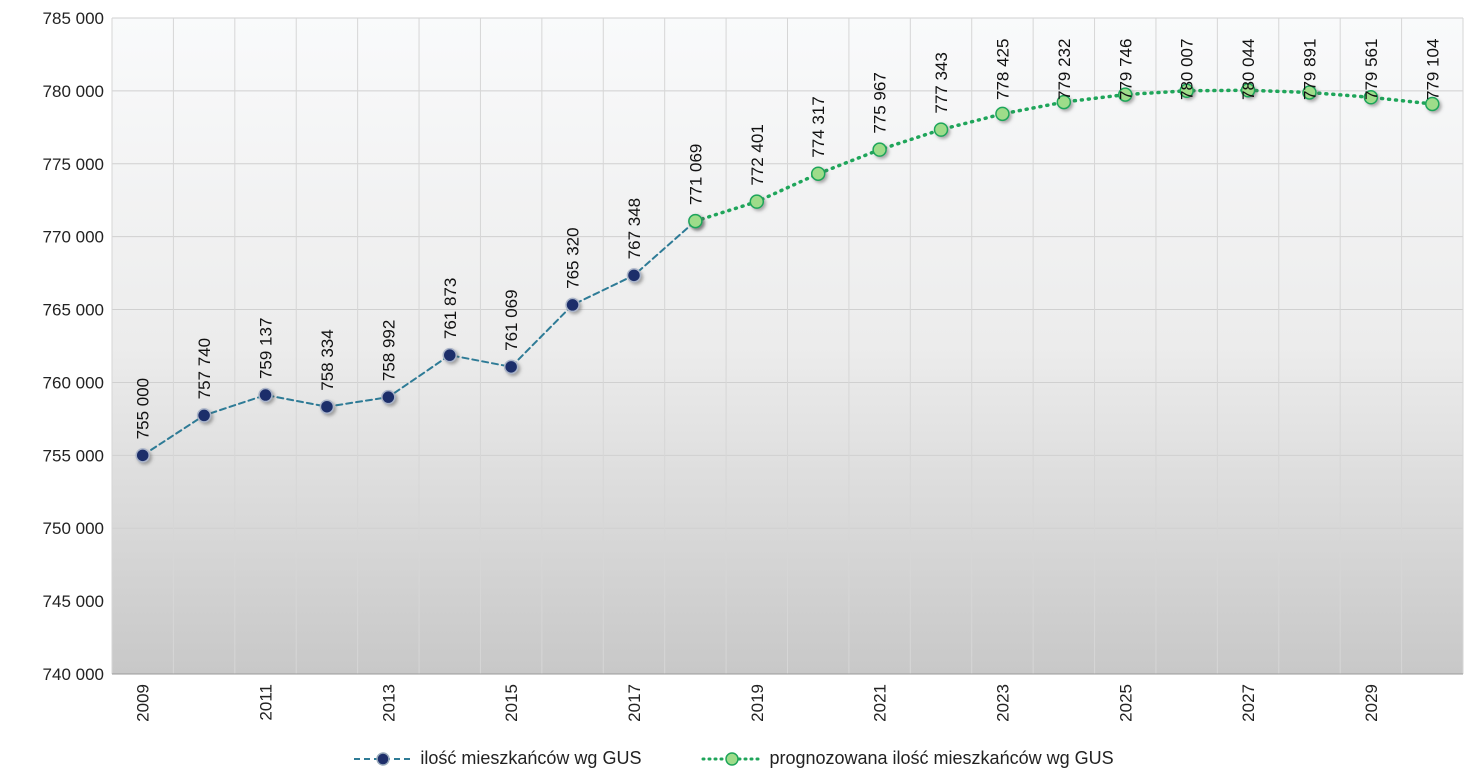 This screenshot has height=784, width=1466. Describe the element at coordinates (266, 348) in the screenshot. I see `data-label: 759 137` at that location.